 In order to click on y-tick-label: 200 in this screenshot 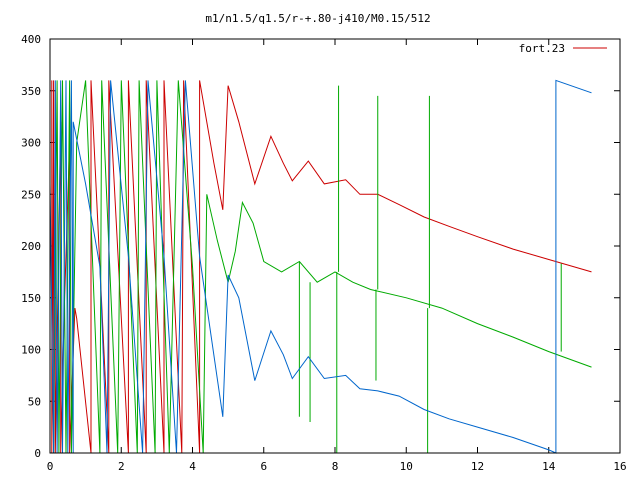, I will do `click(31, 246)`.